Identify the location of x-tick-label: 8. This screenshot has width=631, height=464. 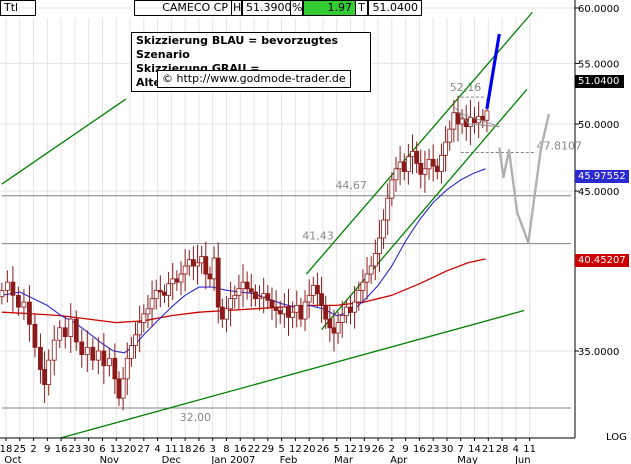
(226, 449).